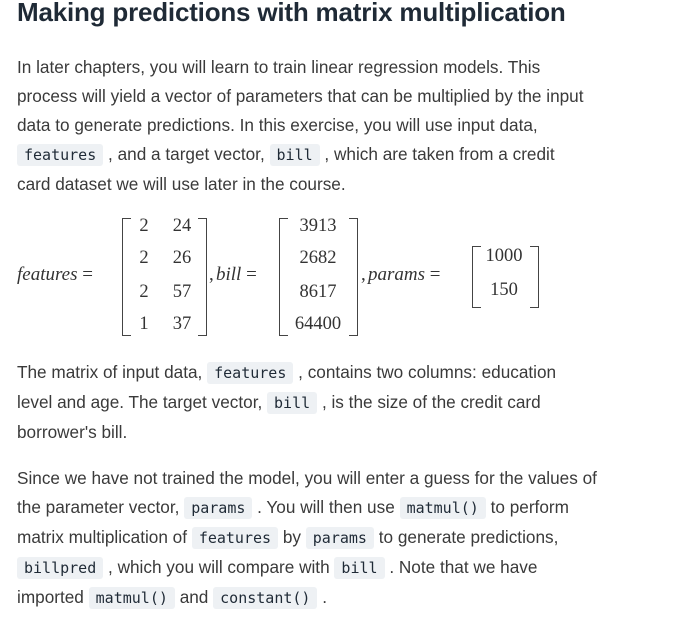 This screenshot has height=621, width=673. What do you see at coordinates (353, 277) in the screenshot?
I see `bill-right-bracket` at bounding box center [353, 277].